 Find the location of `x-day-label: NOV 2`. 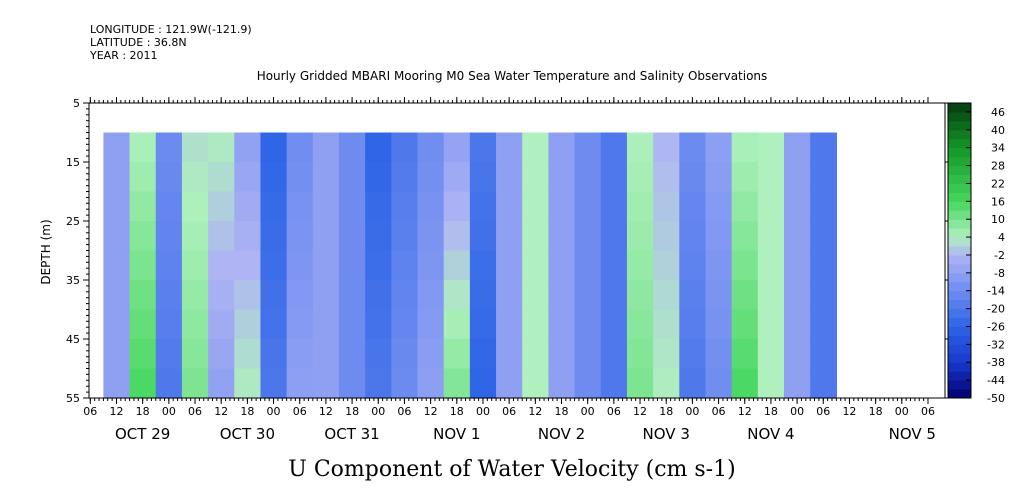

x-day-label: NOV 2 is located at coordinates (561, 434).